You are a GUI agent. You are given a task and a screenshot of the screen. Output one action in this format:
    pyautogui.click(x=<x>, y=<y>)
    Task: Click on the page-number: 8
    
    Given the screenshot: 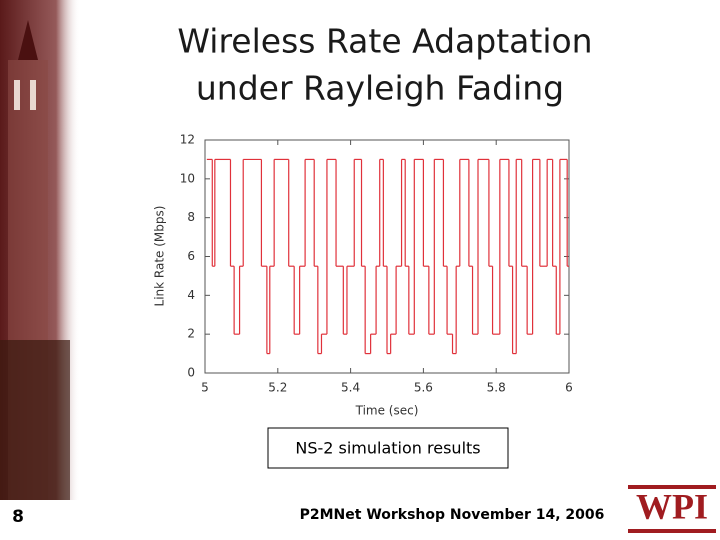 What is the action you would take?
    pyautogui.click(x=18, y=517)
    